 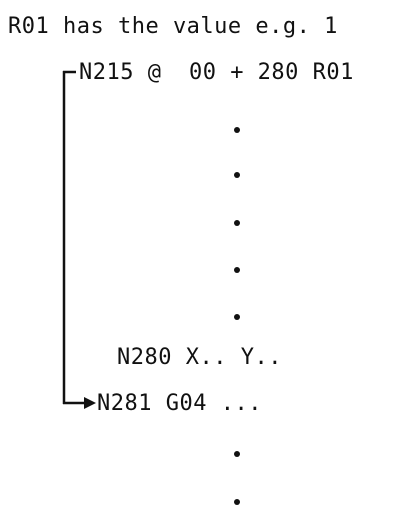 I want to click on intro-text: R01 has the value e.g. 1, so click(x=173, y=26).